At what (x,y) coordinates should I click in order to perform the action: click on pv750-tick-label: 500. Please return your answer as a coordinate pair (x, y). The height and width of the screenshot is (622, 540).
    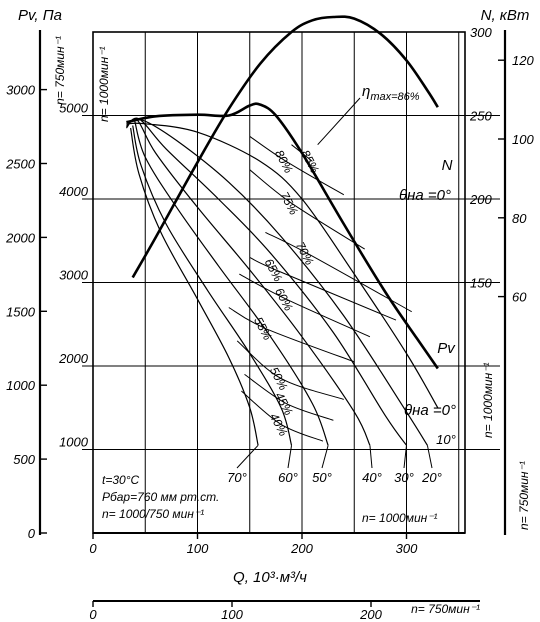
    Looking at the image, I should click on (24, 459).